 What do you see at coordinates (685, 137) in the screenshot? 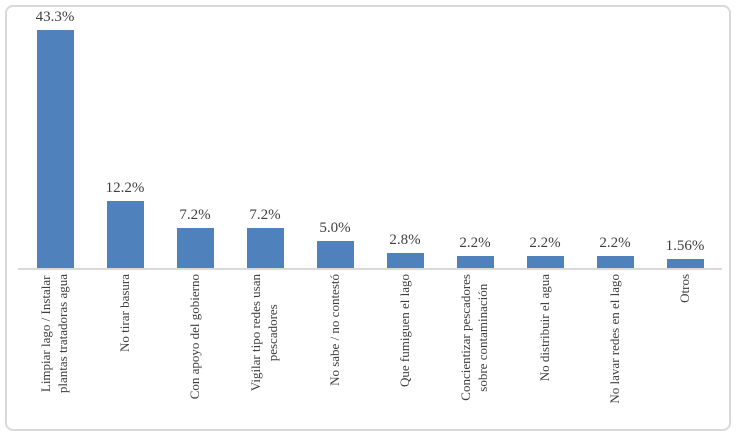
I see `bar-column: 1.56%` at bounding box center [685, 137].